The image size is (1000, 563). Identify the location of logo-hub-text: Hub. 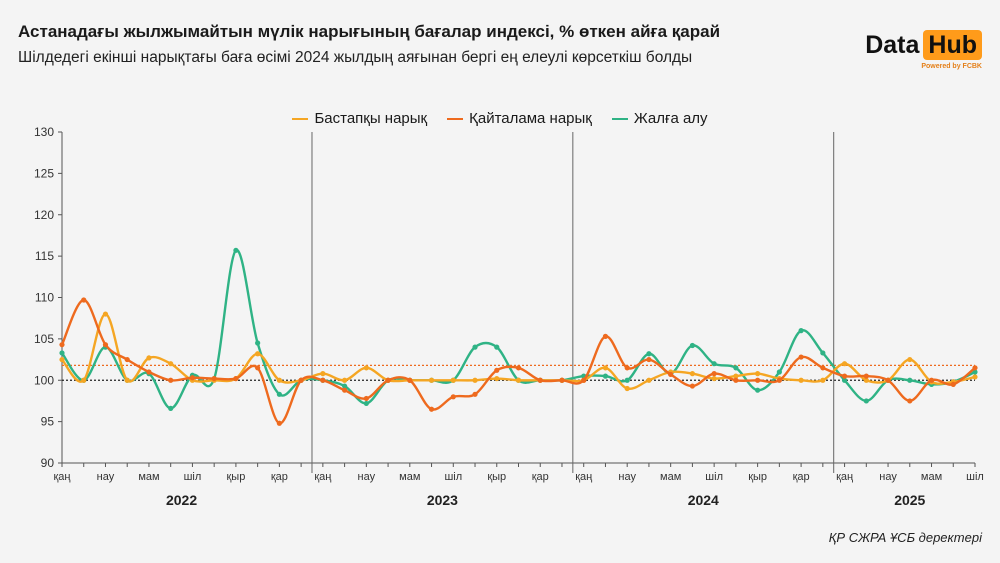
(952, 45).